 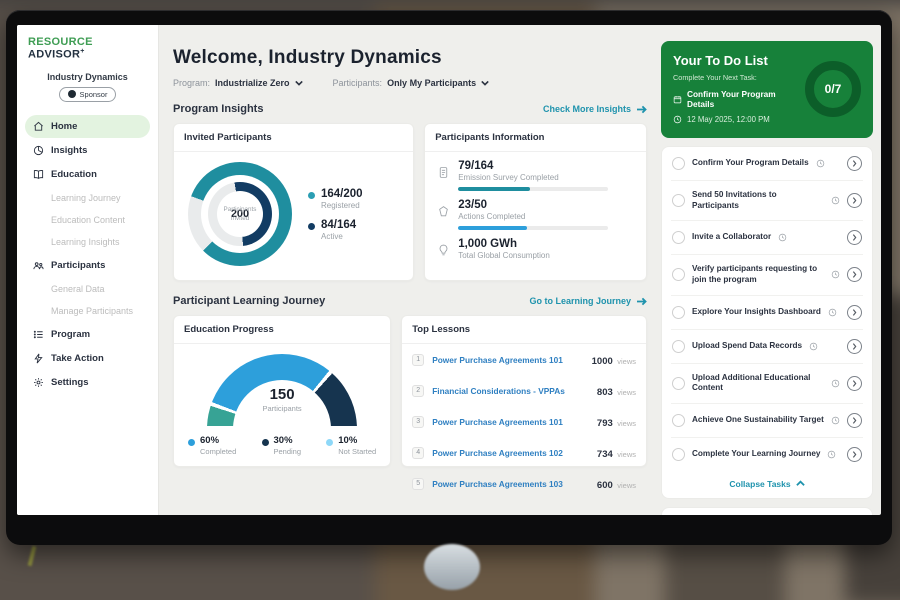 I want to click on chevron-down-icon, so click(x=298, y=83).